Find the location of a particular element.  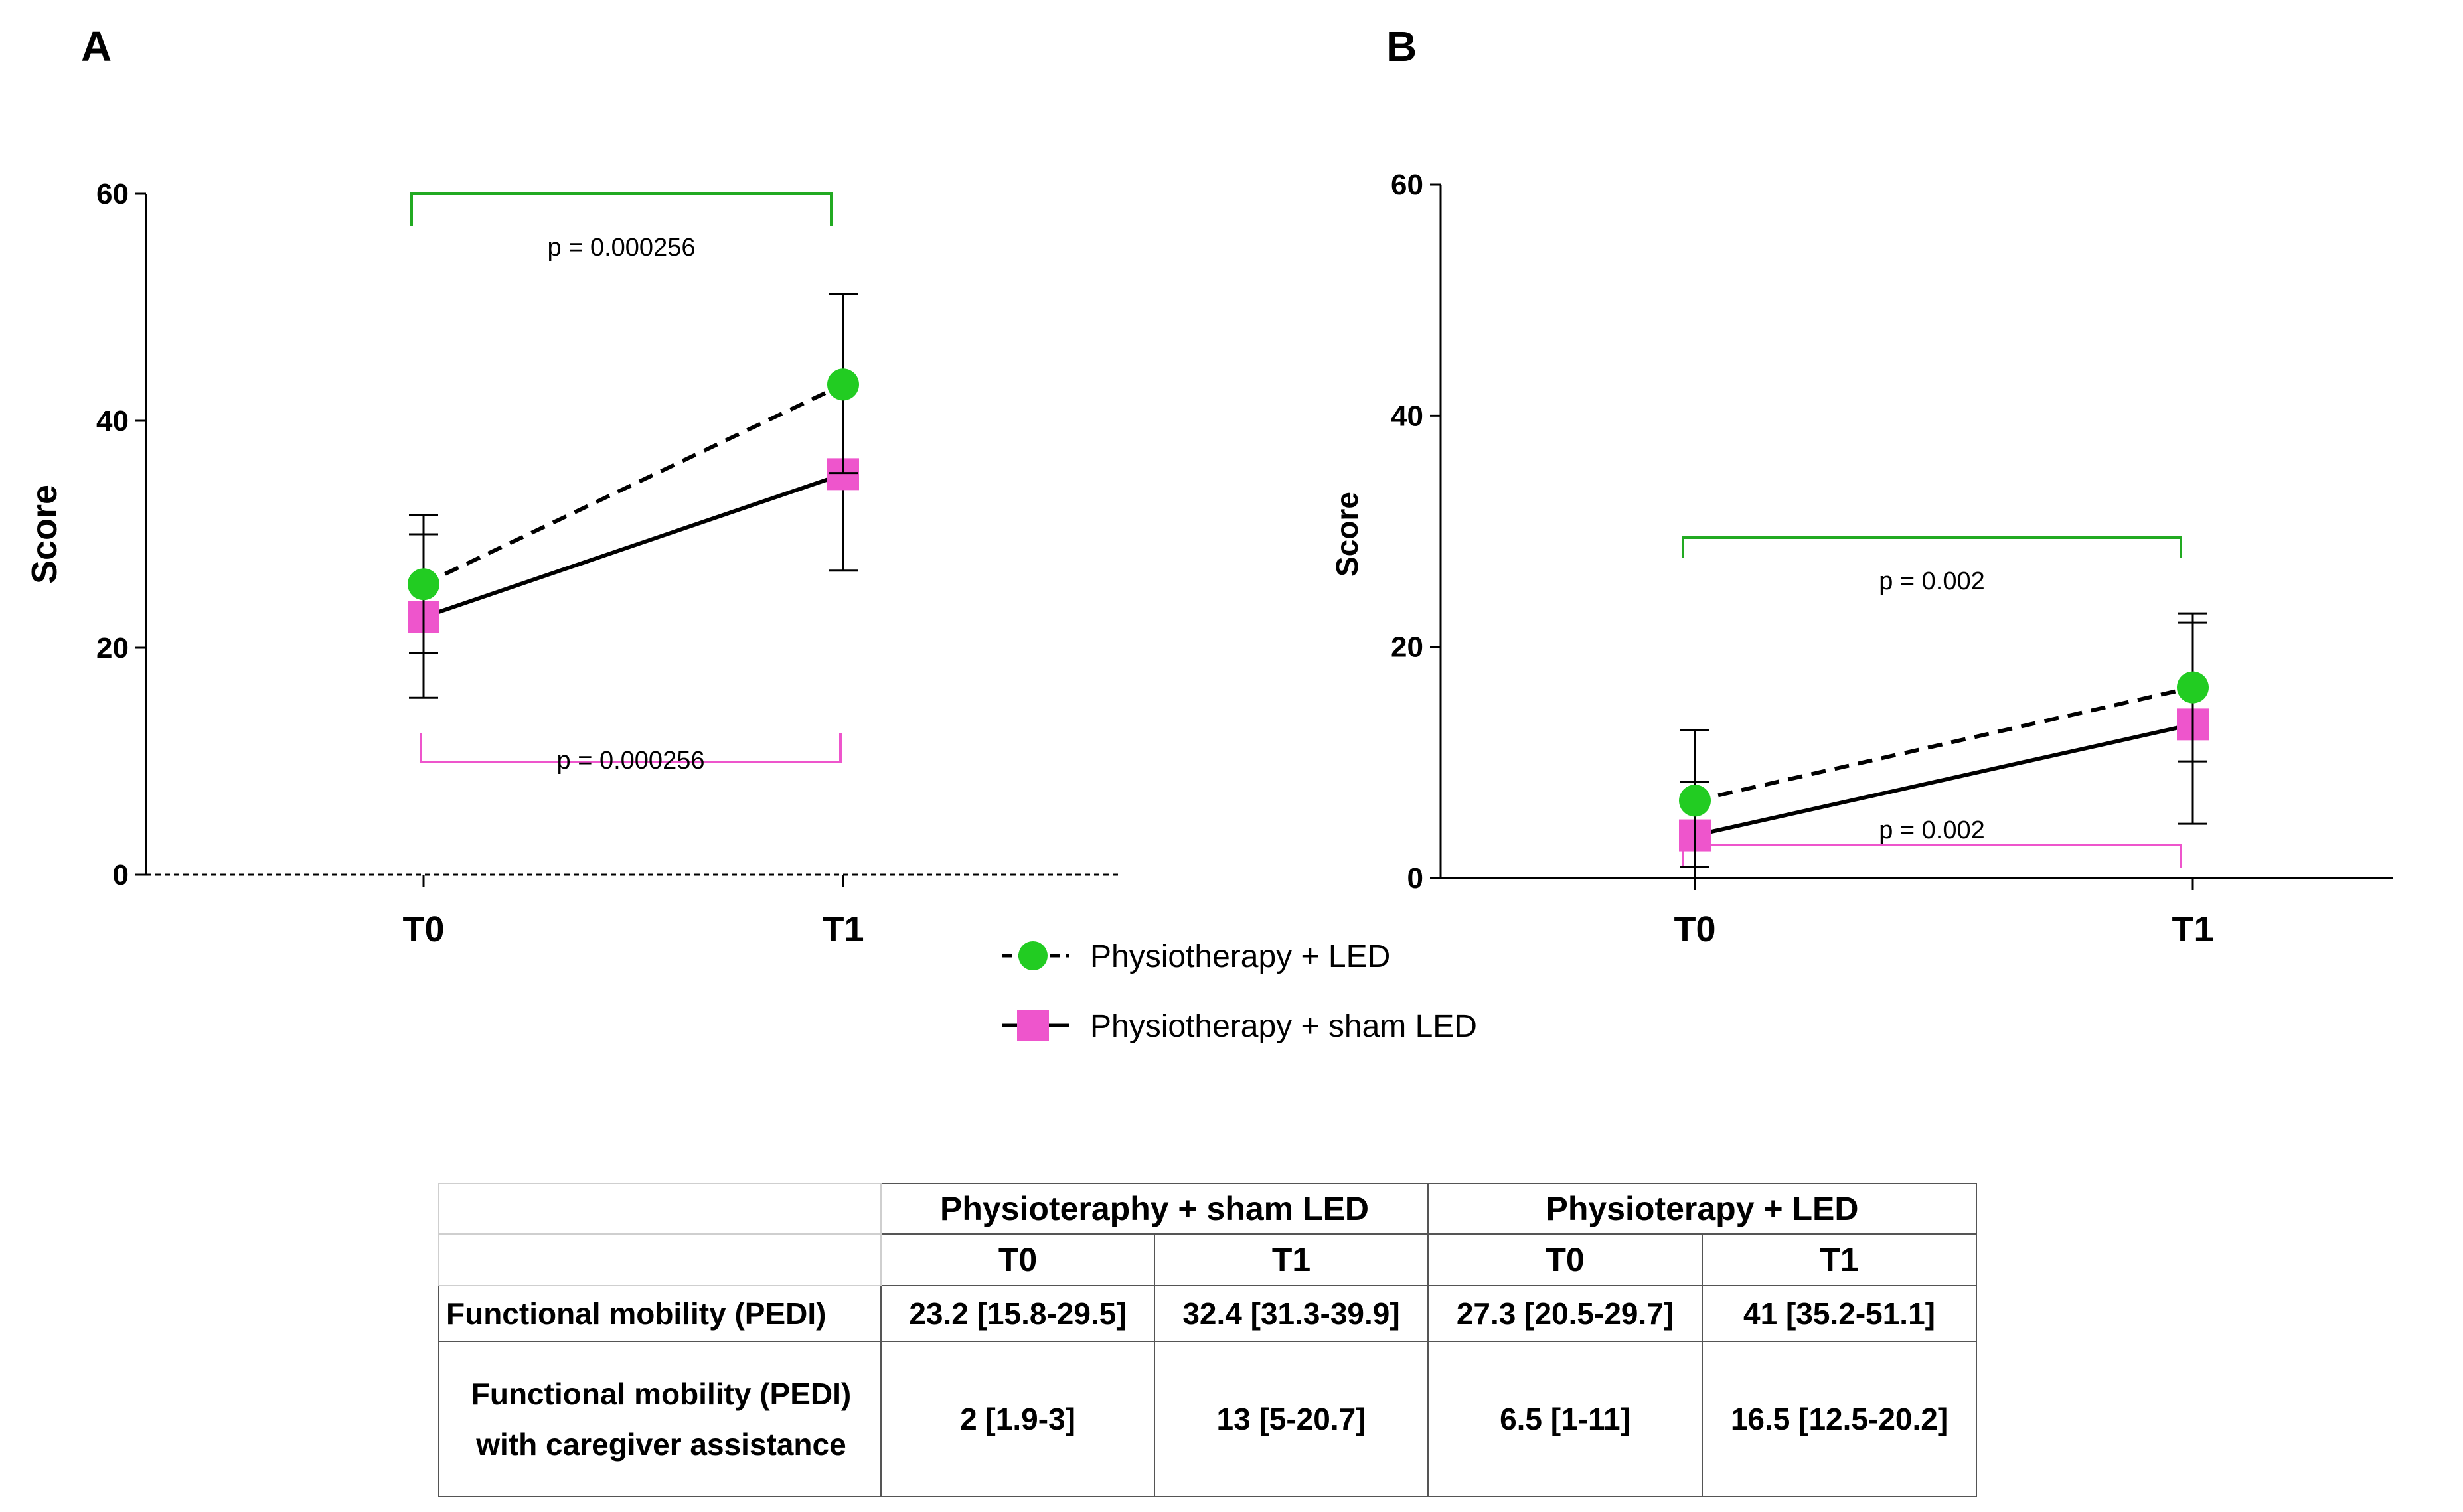

y-axis-label-a: Score is located at coordinates (44, 534).